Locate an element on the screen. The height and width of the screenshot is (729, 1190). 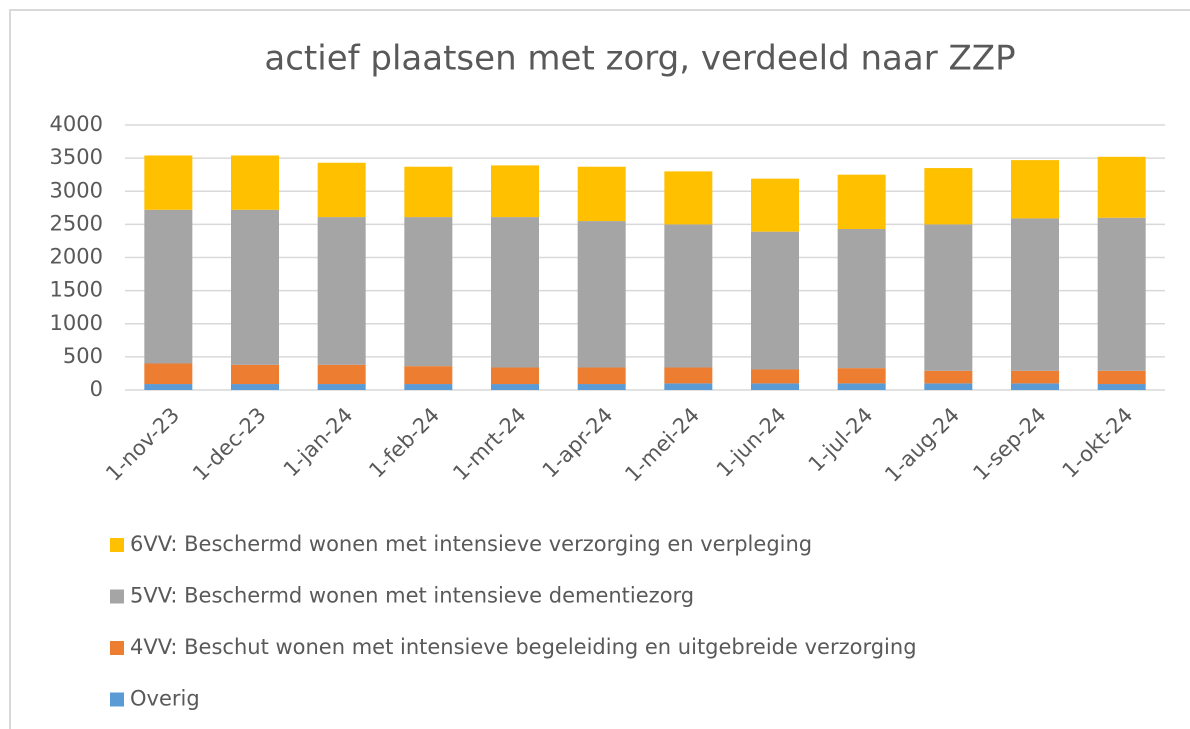
y-tick-label: 1500 is located at coordinates (76, 290).